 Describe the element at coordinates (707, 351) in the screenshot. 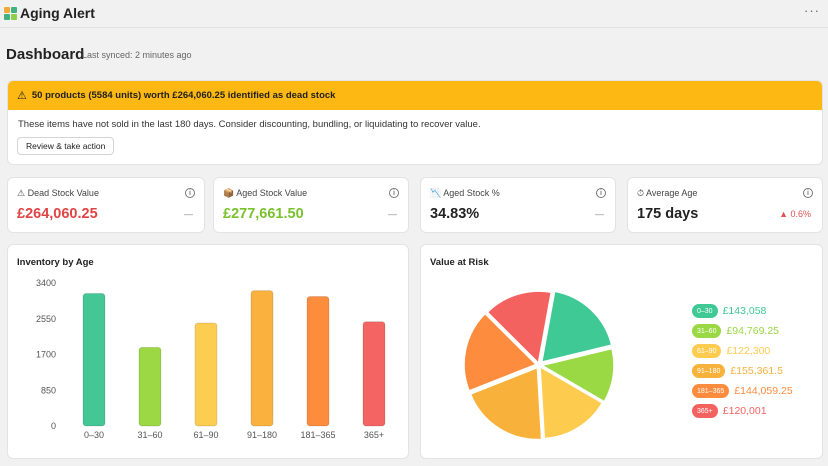

I see `legend-pill: 61–90` at that location.